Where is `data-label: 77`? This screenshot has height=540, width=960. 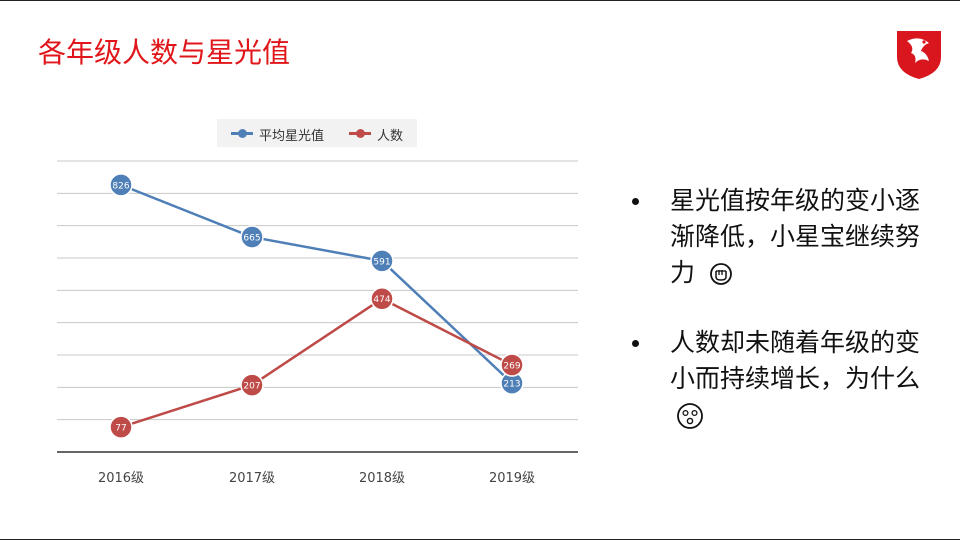 data-label: 77 is located at coordinates (120, 429).